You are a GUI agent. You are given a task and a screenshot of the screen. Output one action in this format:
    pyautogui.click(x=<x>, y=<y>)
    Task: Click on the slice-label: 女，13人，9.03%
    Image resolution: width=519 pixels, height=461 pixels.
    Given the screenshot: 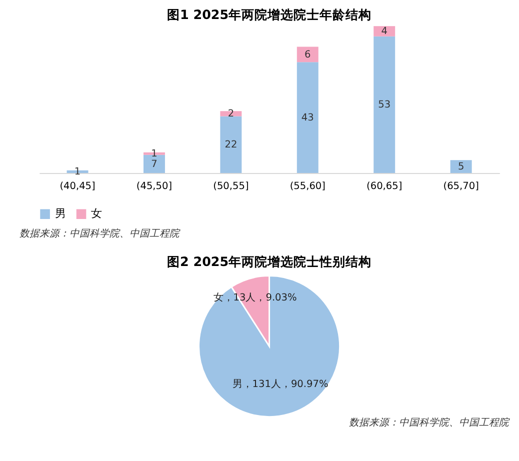 What is the action you would take?
    pyautogui.click(x=255, y=297)
    